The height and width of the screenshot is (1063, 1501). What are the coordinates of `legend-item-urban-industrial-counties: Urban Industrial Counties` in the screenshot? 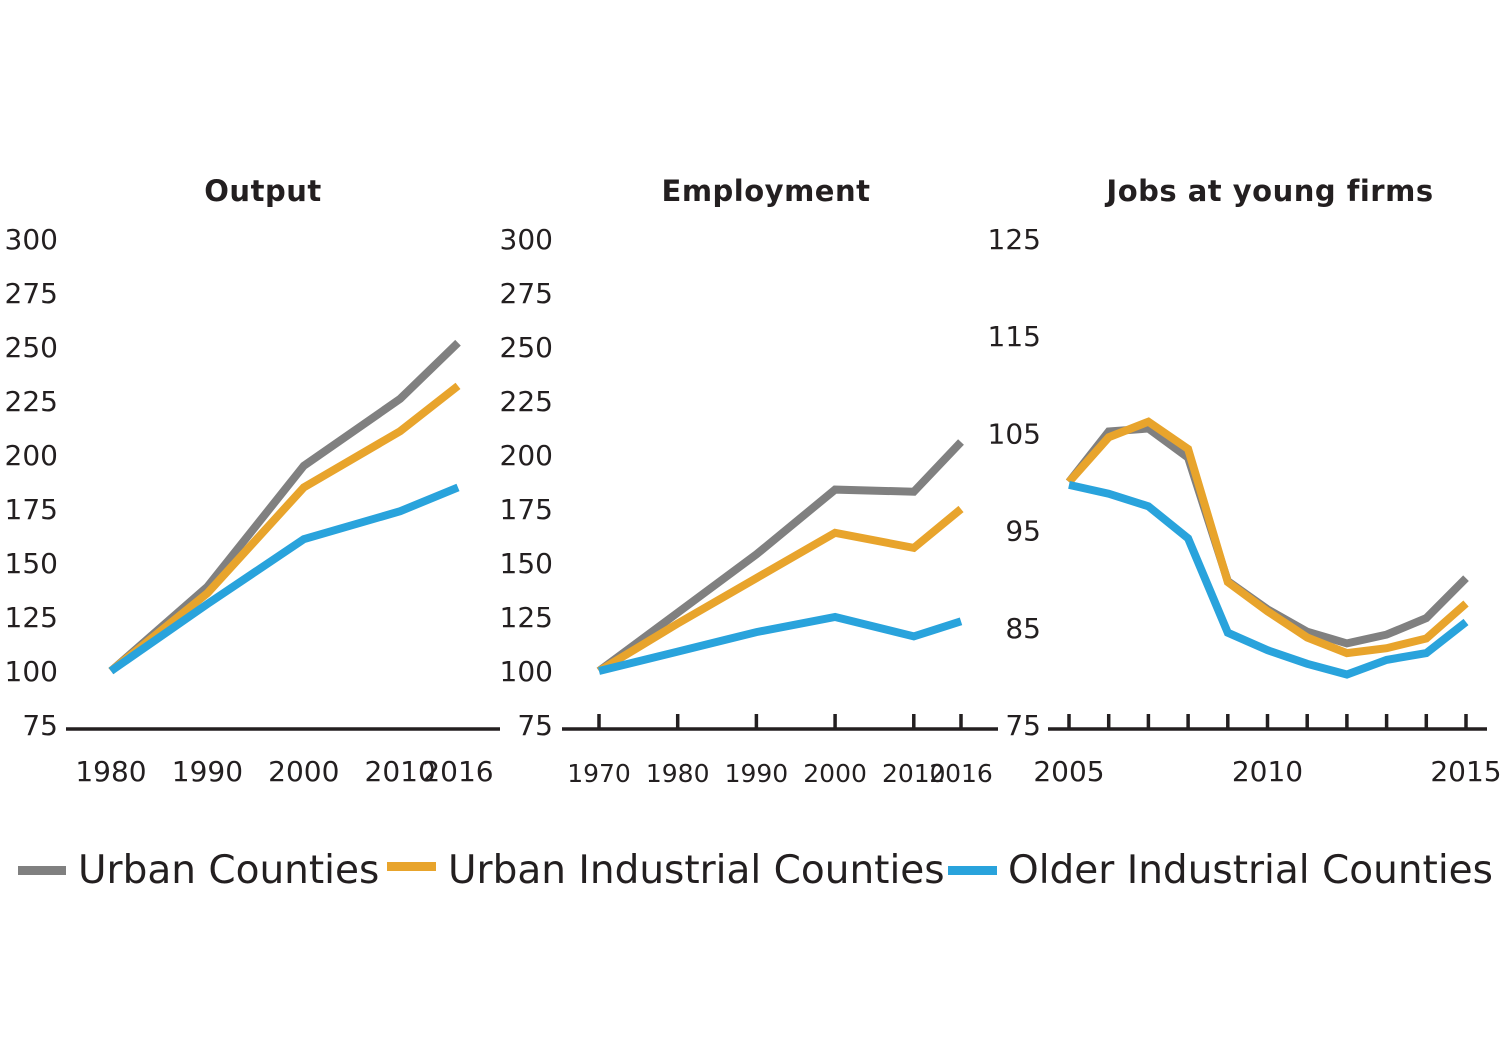 It's located at (666, 870).